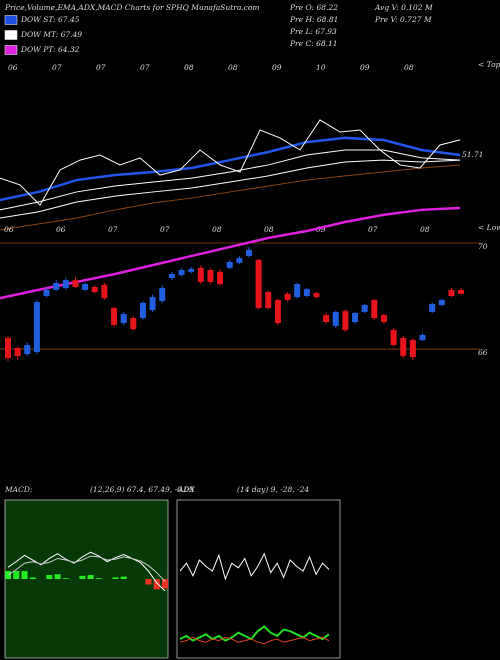  I want to click on tops-label: < Tops, so click(489, 64).